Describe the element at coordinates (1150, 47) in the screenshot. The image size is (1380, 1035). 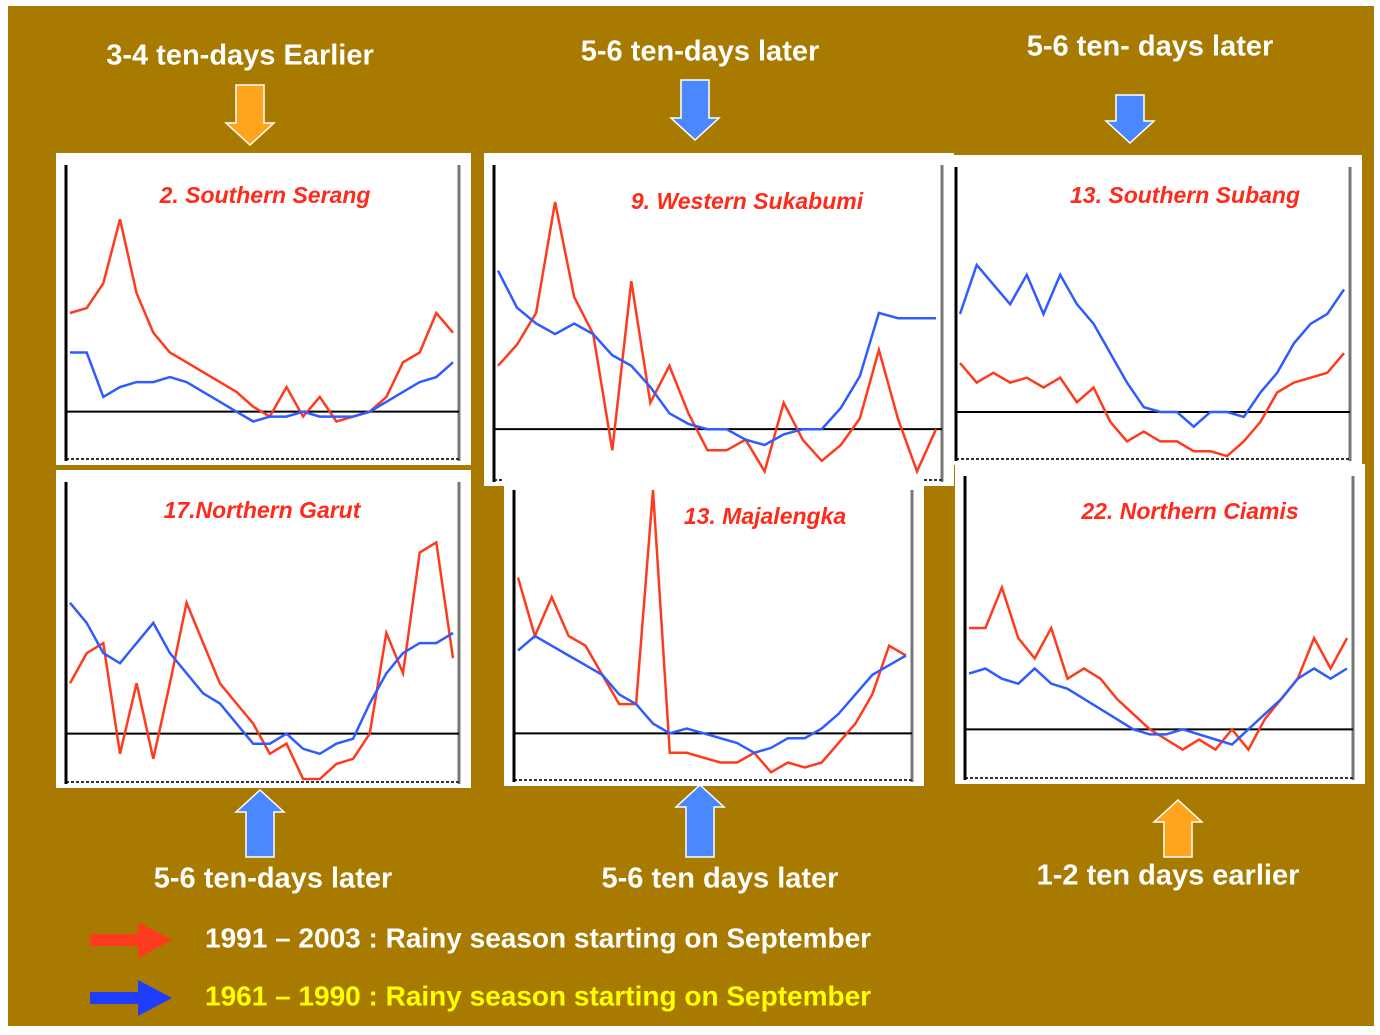
I see `shift-label: 5-6 ten- days later` at that location.